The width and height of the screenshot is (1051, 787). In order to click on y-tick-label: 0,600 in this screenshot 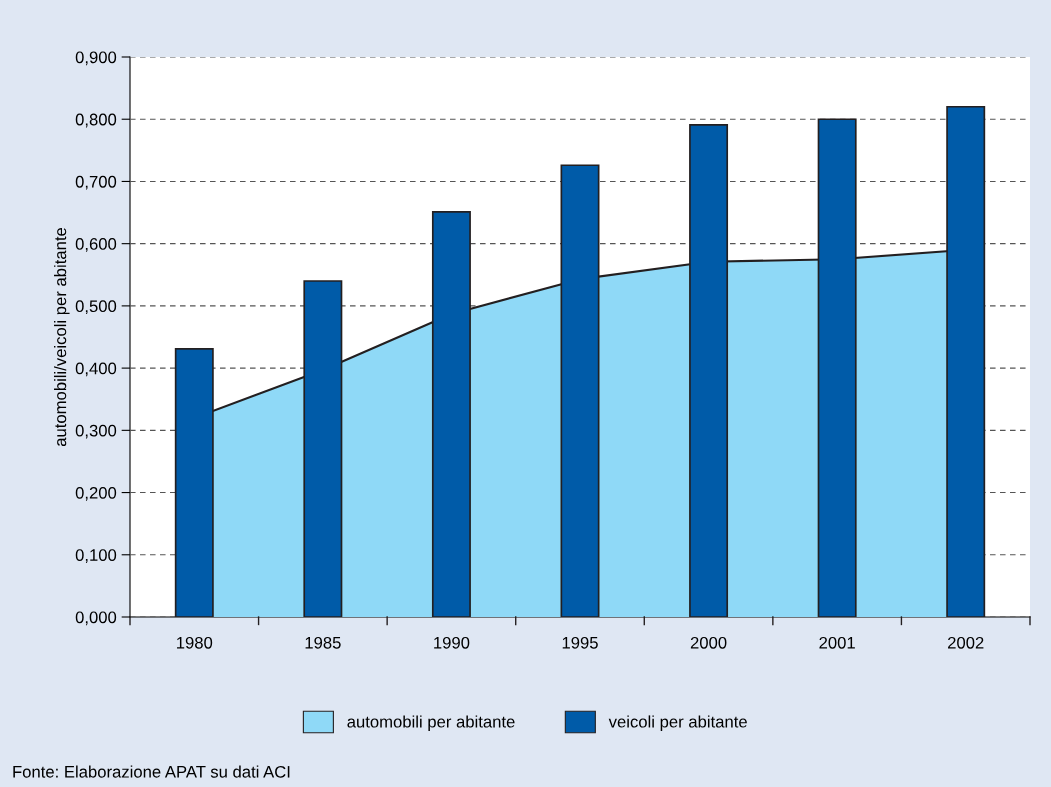, I will do `click(96, 245)`.